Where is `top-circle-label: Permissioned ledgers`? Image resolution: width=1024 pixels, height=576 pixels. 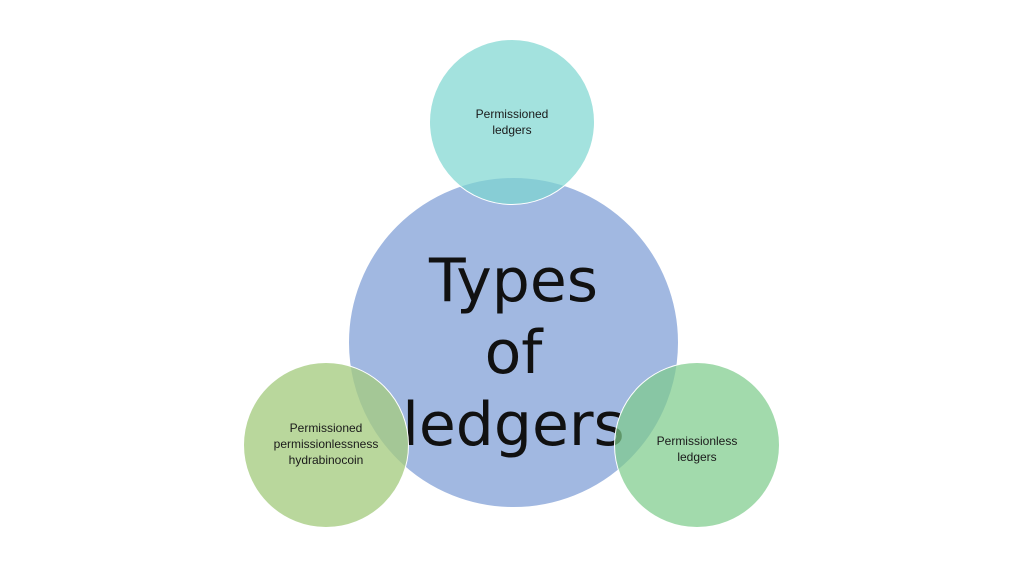 top-circle-label: Permissioned ledgers is located at coordinates (512, 122).